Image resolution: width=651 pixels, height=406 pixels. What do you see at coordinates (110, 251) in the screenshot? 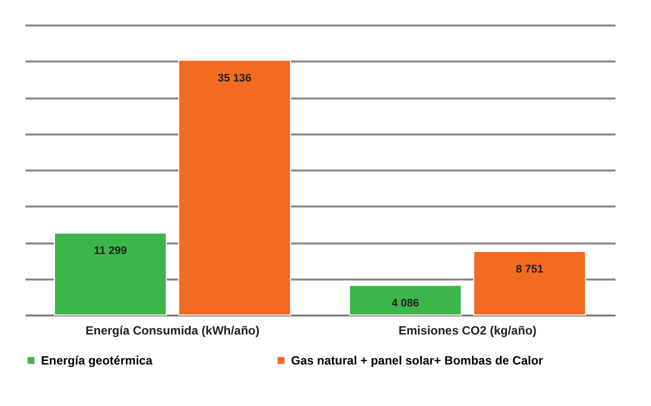
I see `data-label: 11 299` at bounding box center [110, 251].